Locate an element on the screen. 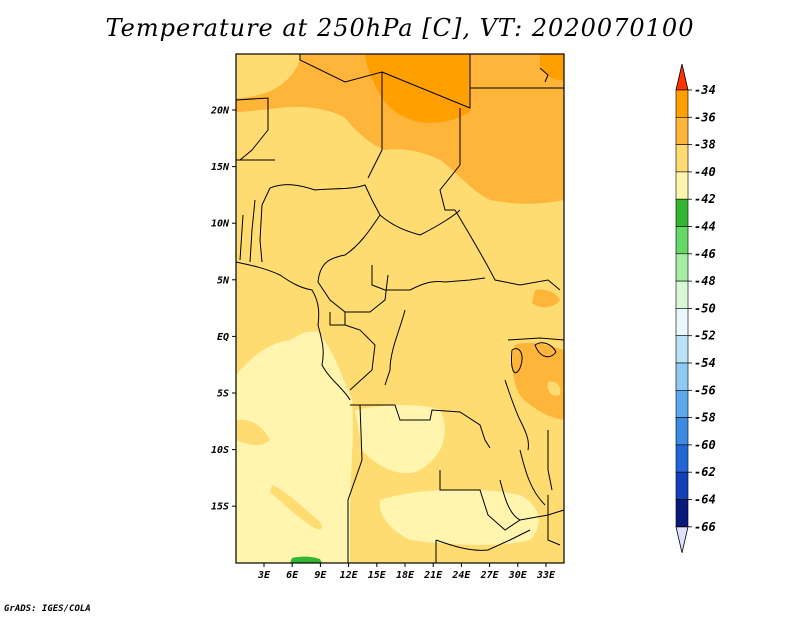  contour-region-minus42-south is located at coordinates (459, 517).